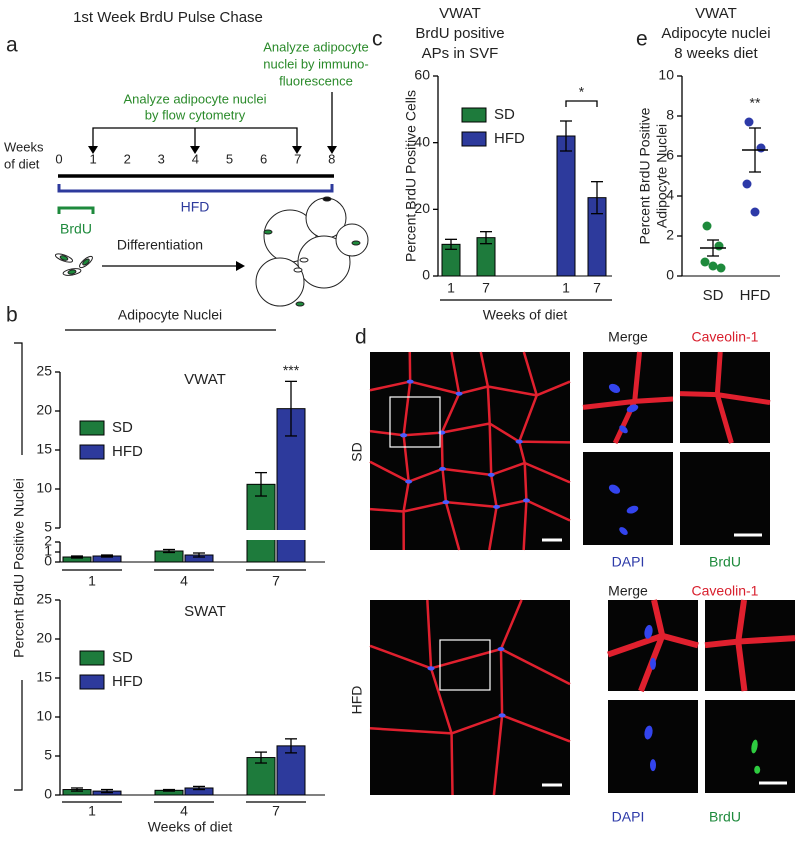 The image size is (799, 844). I want to click on y-tick-label: 60, so click(422, 75).